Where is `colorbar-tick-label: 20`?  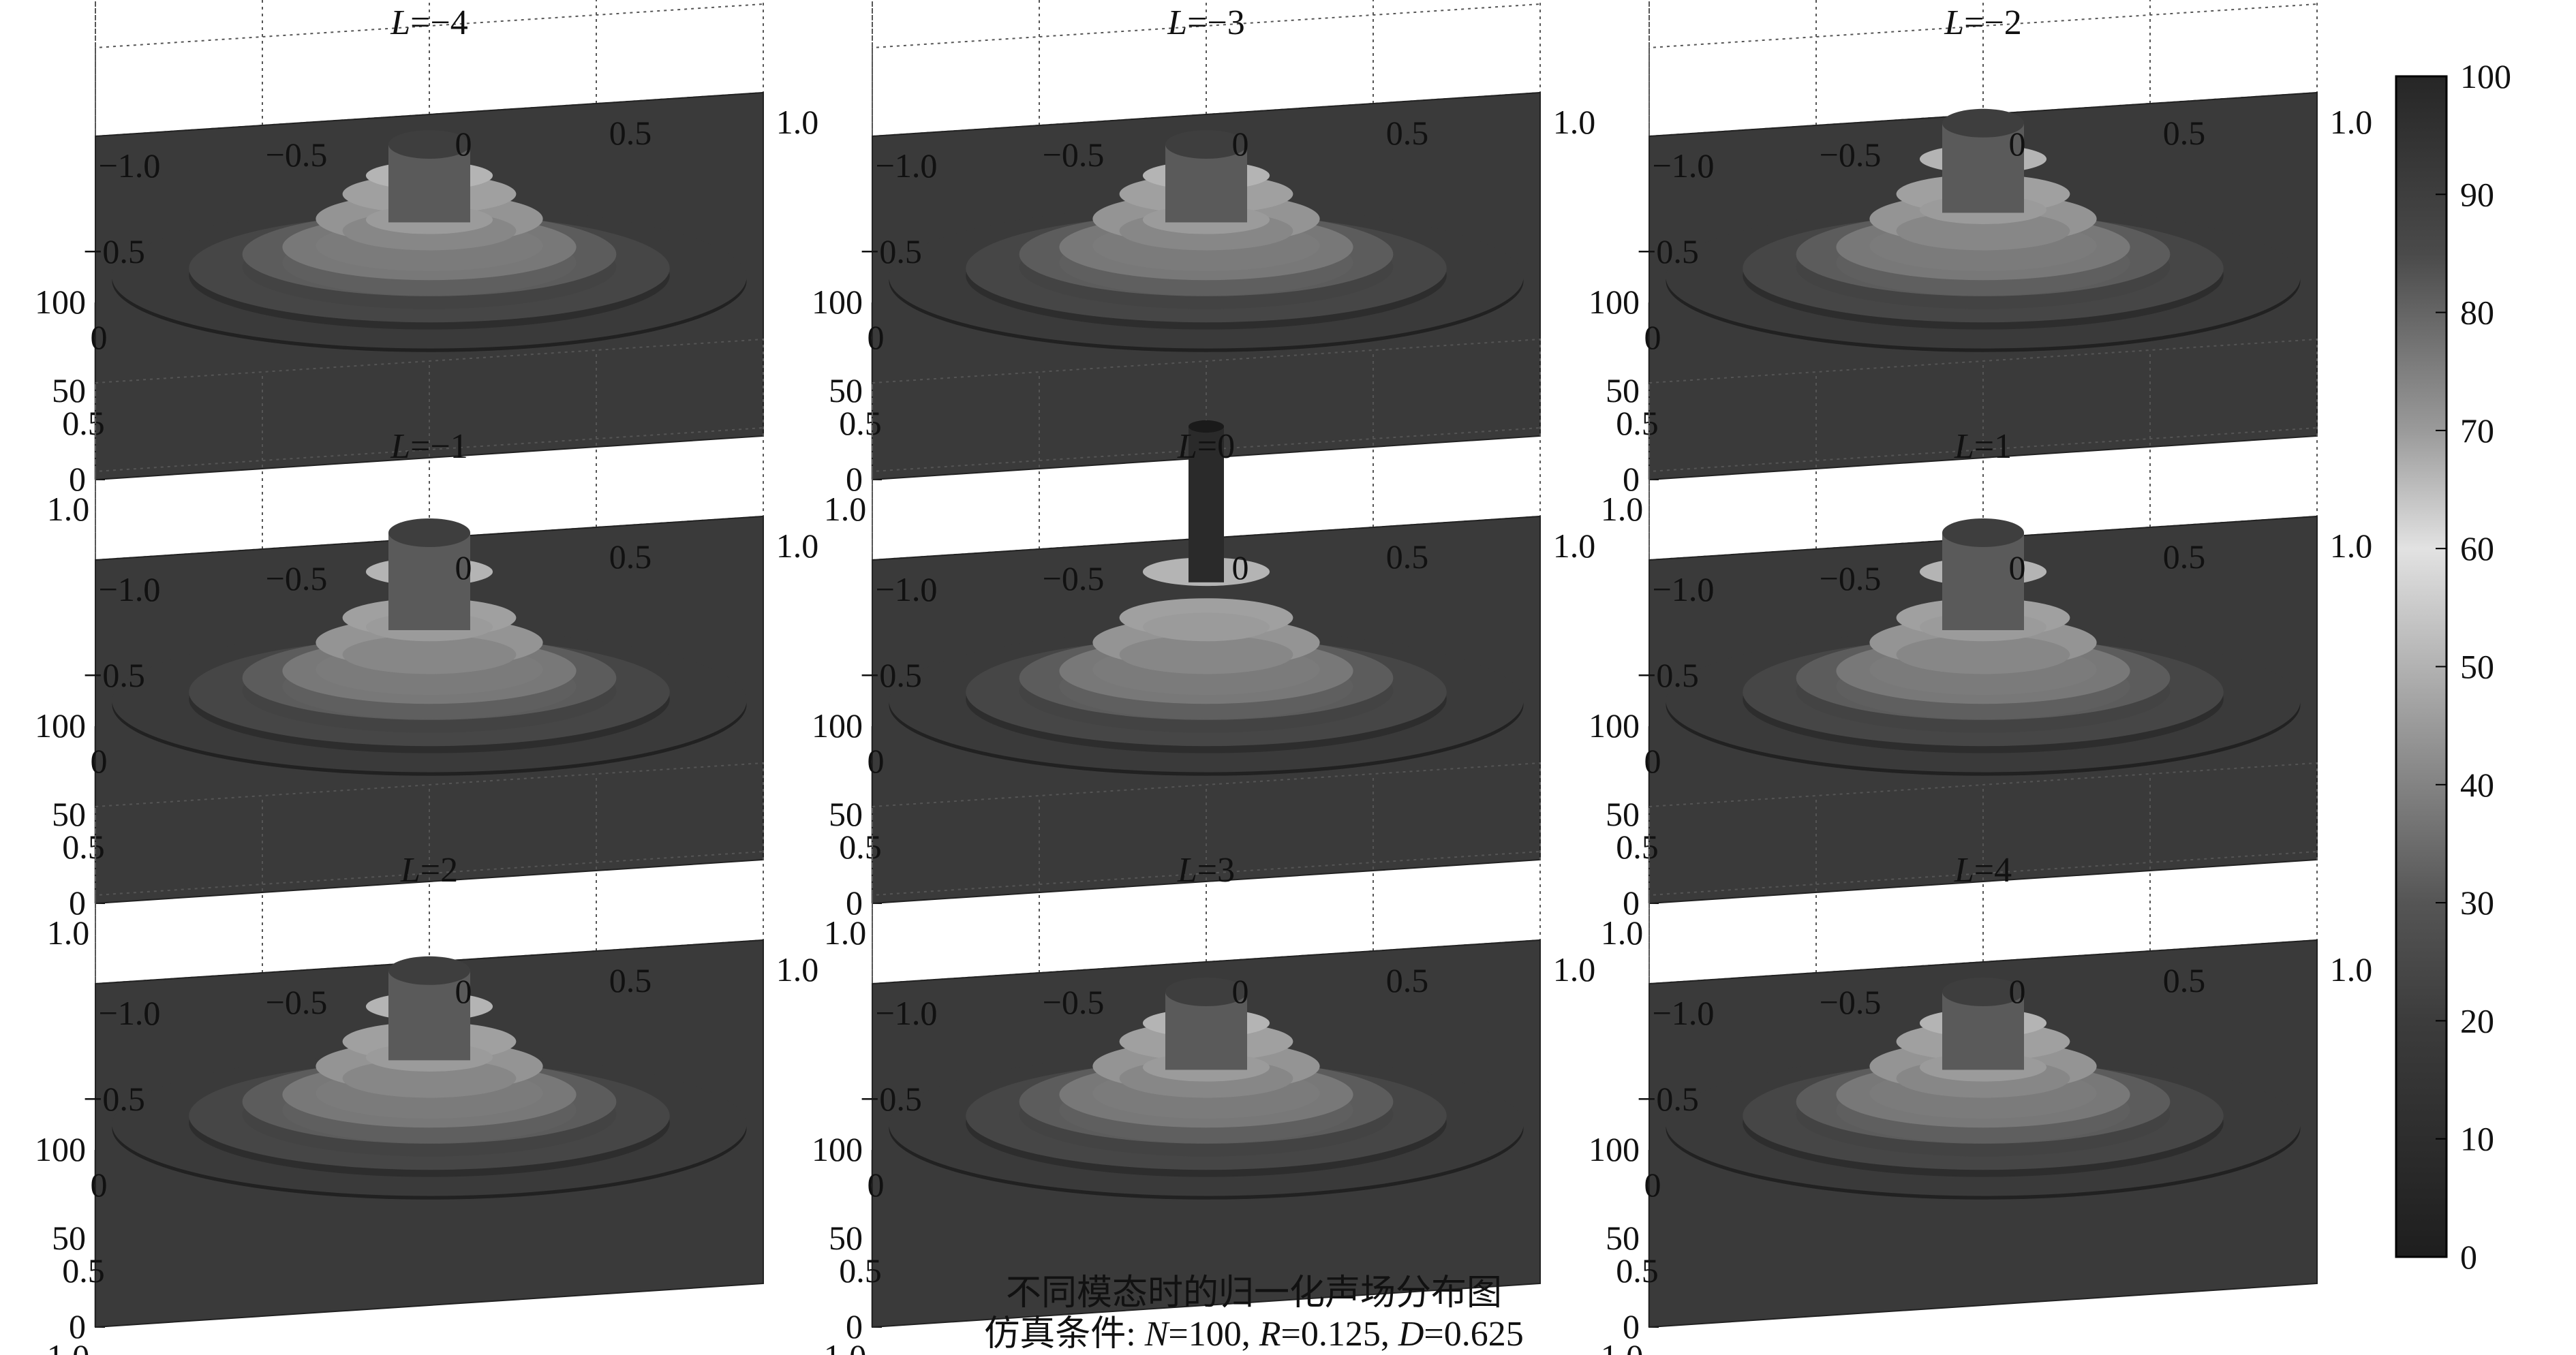
colorbar-tick-label: 20 is located at coordinates (2477, 1020).